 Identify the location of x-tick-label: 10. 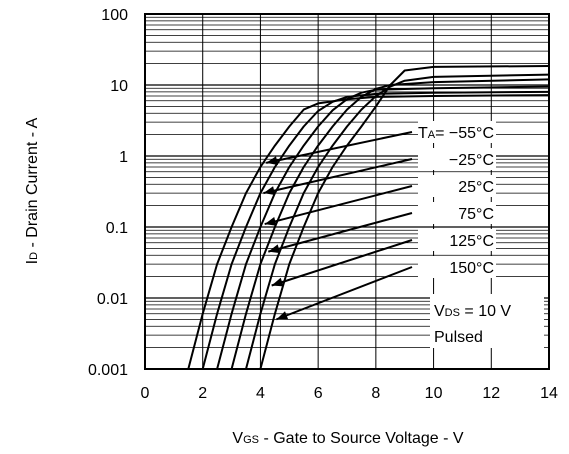
(434, 393).